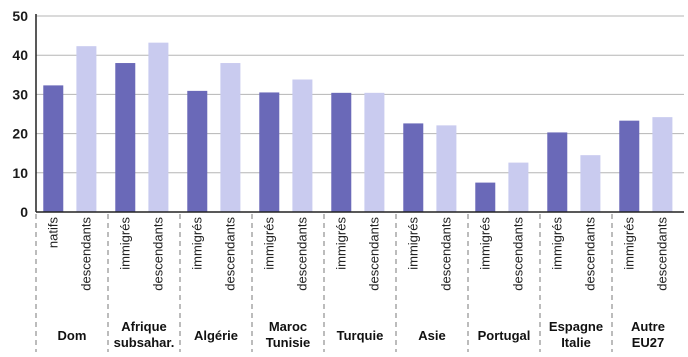 The image size is (688, 357). I want to click on y-tick-label: 50, so click(20, 16).